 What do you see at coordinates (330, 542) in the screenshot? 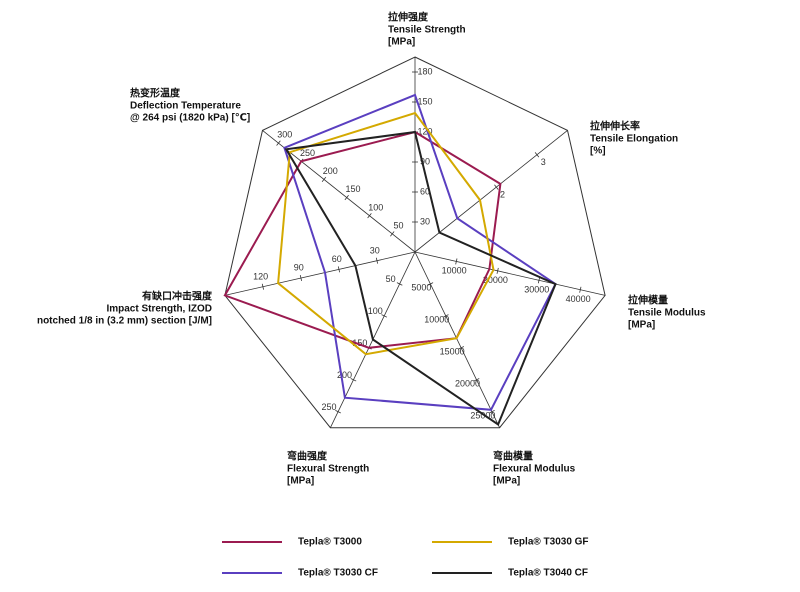
I see `legend-label: Tepla® T3000` at bounding box center [330, 542].